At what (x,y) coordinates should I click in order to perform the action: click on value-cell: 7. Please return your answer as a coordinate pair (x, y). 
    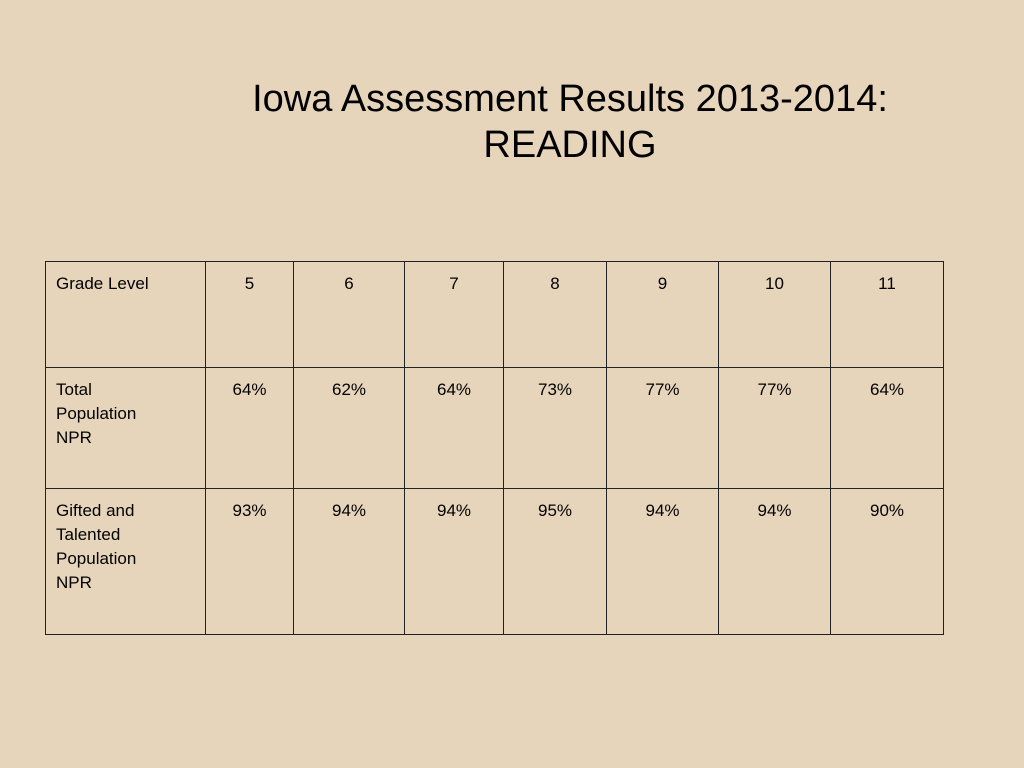
    Looking at the image, I should click on (454, 314).